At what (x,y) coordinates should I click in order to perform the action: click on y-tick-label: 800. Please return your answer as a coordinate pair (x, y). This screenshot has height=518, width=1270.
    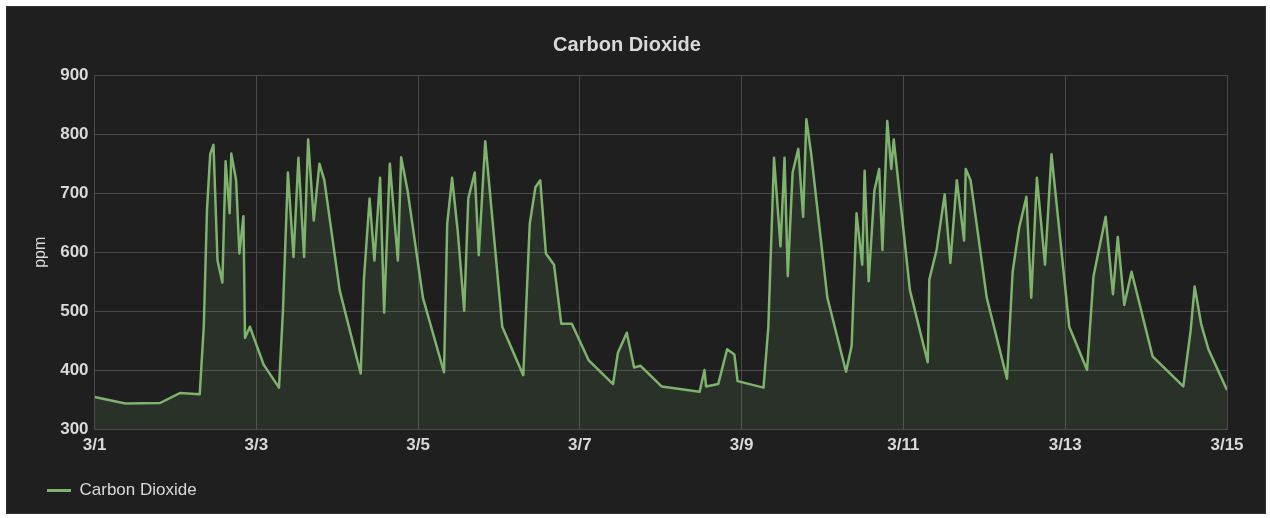
    Looking at the image, I should click on (74, 133).